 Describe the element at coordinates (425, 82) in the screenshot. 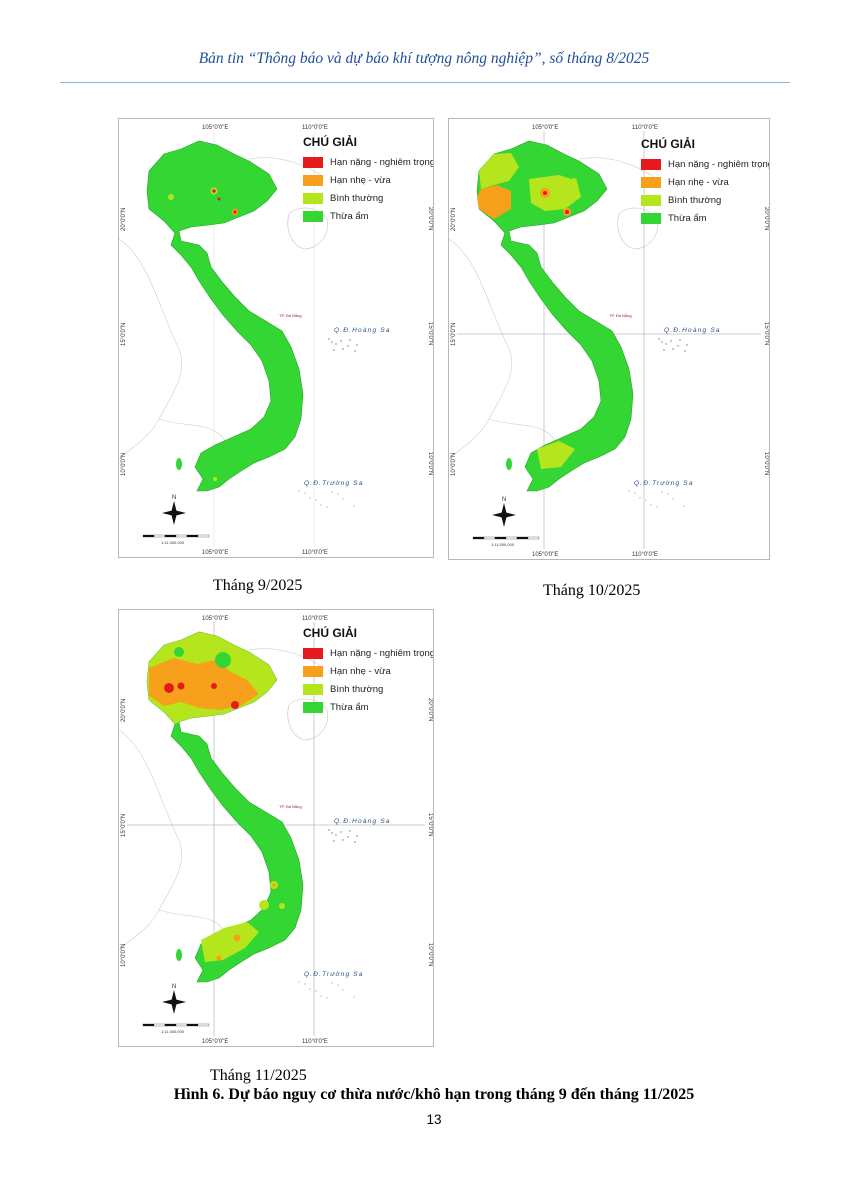

I see `header-divider` at that location.